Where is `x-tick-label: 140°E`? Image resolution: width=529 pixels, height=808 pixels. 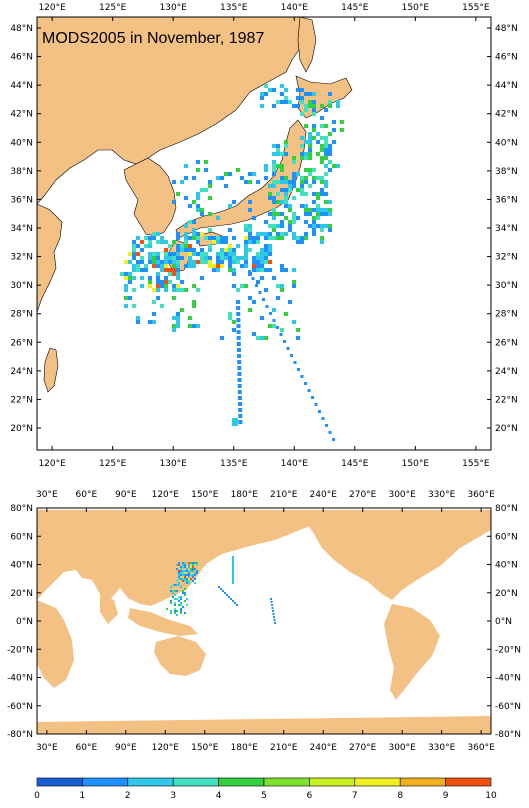 x-tick-label: 140°E is located at coordinates (295, 464).